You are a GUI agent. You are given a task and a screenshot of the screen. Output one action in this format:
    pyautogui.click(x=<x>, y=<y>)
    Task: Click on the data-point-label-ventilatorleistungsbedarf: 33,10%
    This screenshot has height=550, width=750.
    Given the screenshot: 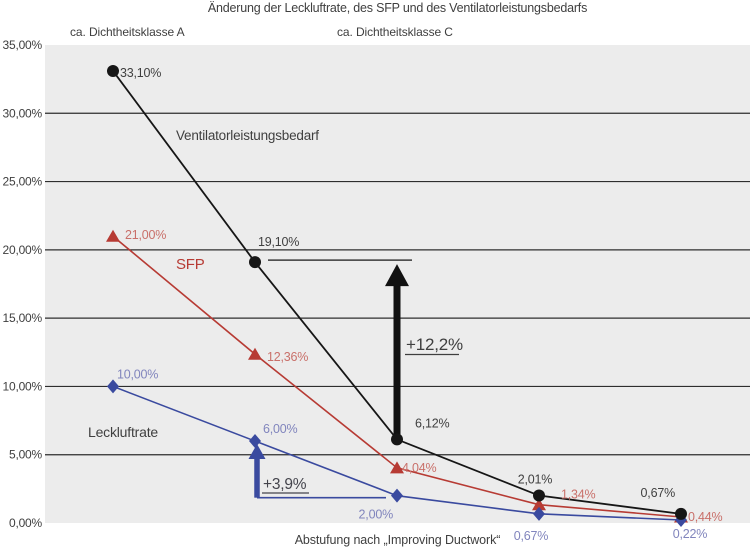 What is the action you would take?
    pyautogui.click(x=140, y=73)
    